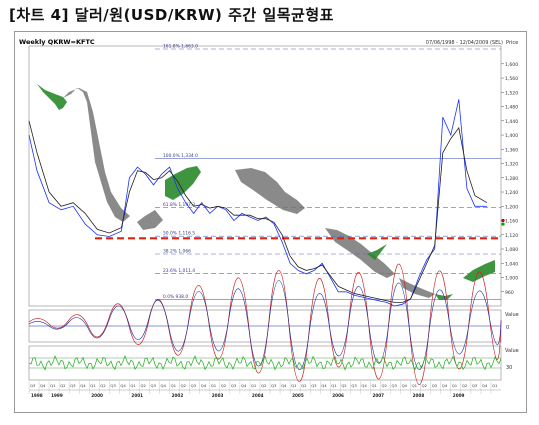 The height and width of the screenshot is (425, 539). Describe the element at coordinates (179, 234) in the screenshot. I see `fib-level-label: 50.0% 1,116.5` at that location.